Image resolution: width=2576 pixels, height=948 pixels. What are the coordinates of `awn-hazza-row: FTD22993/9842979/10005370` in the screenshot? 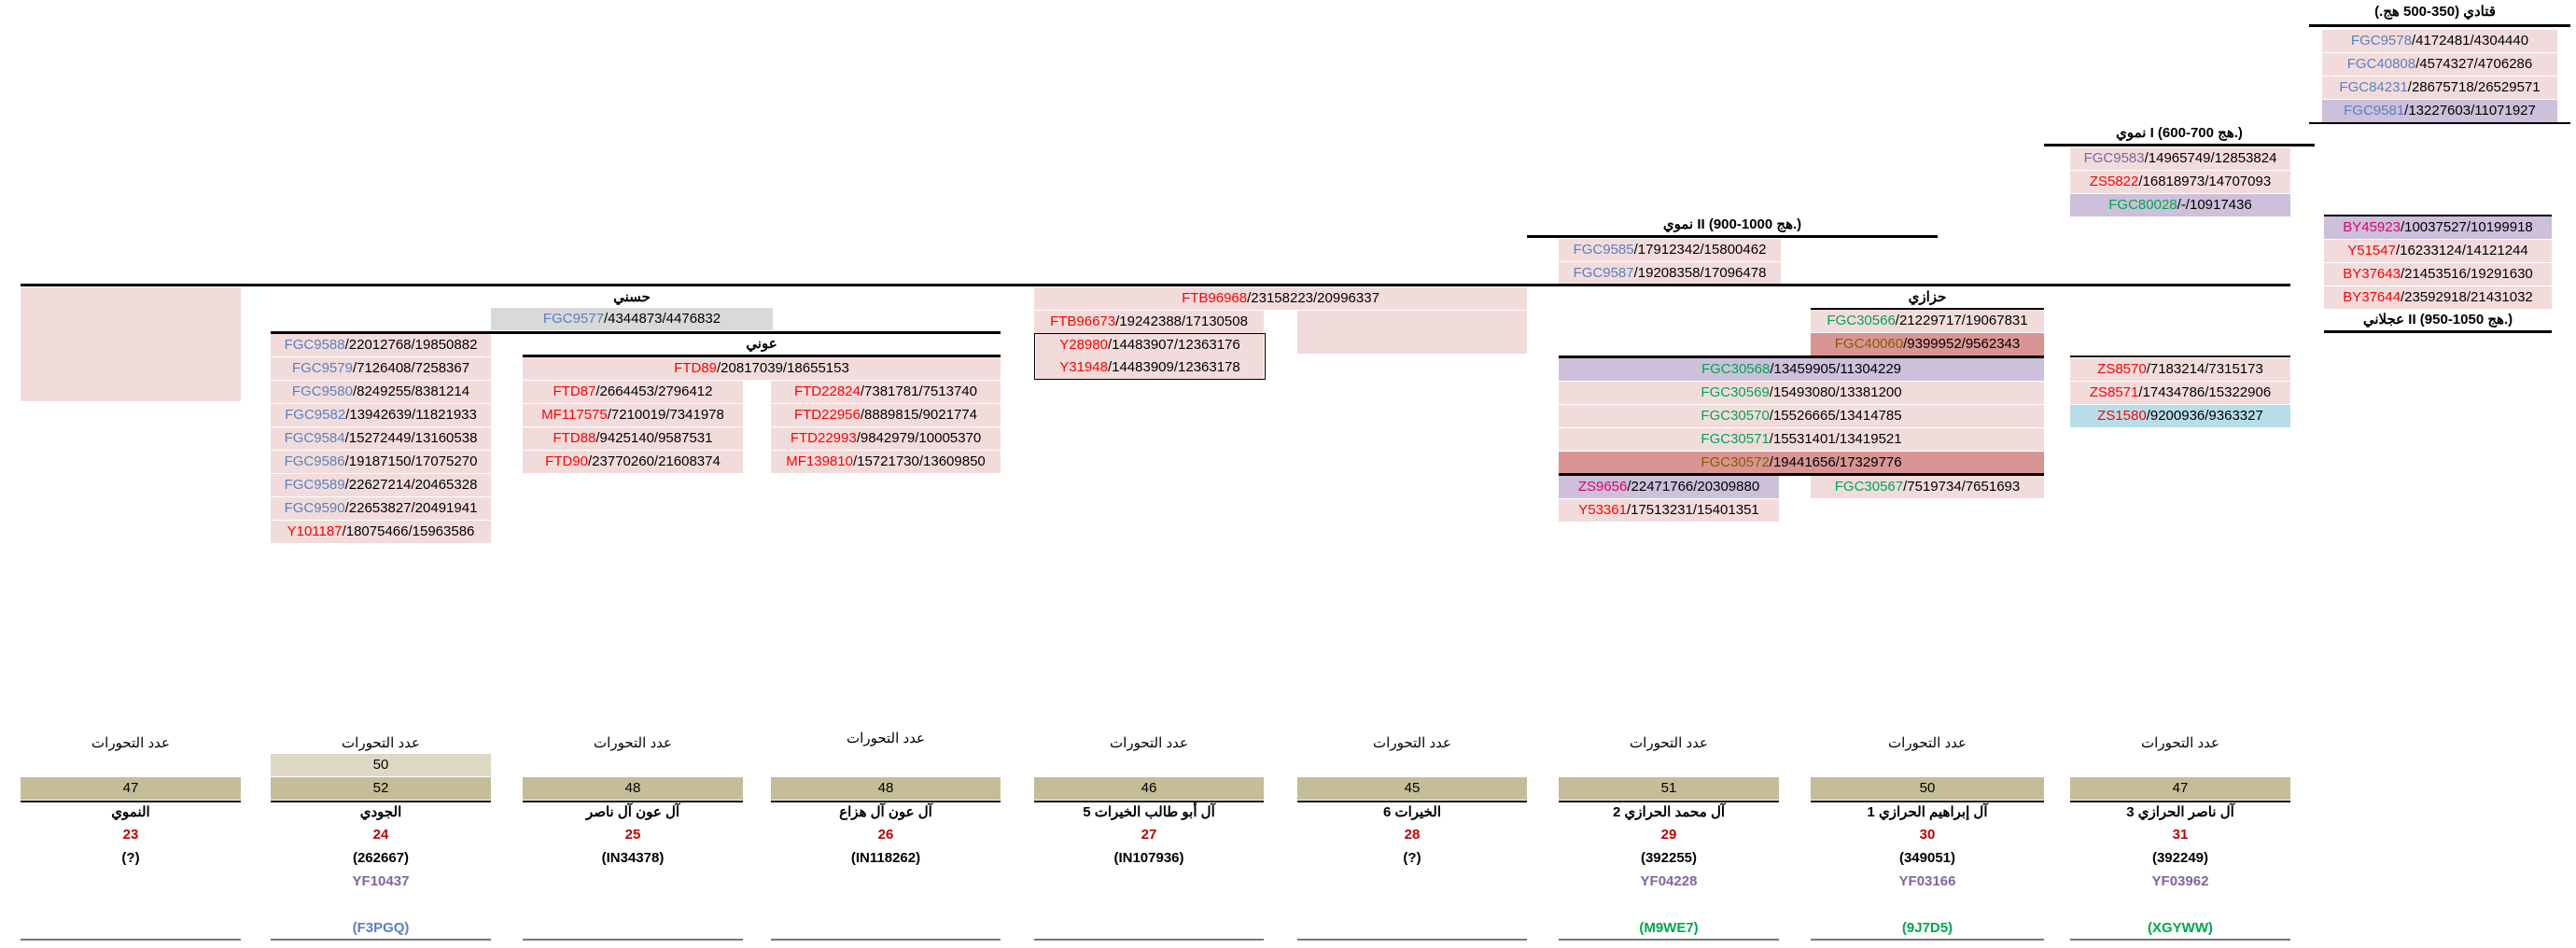 It's located at (886, 438).